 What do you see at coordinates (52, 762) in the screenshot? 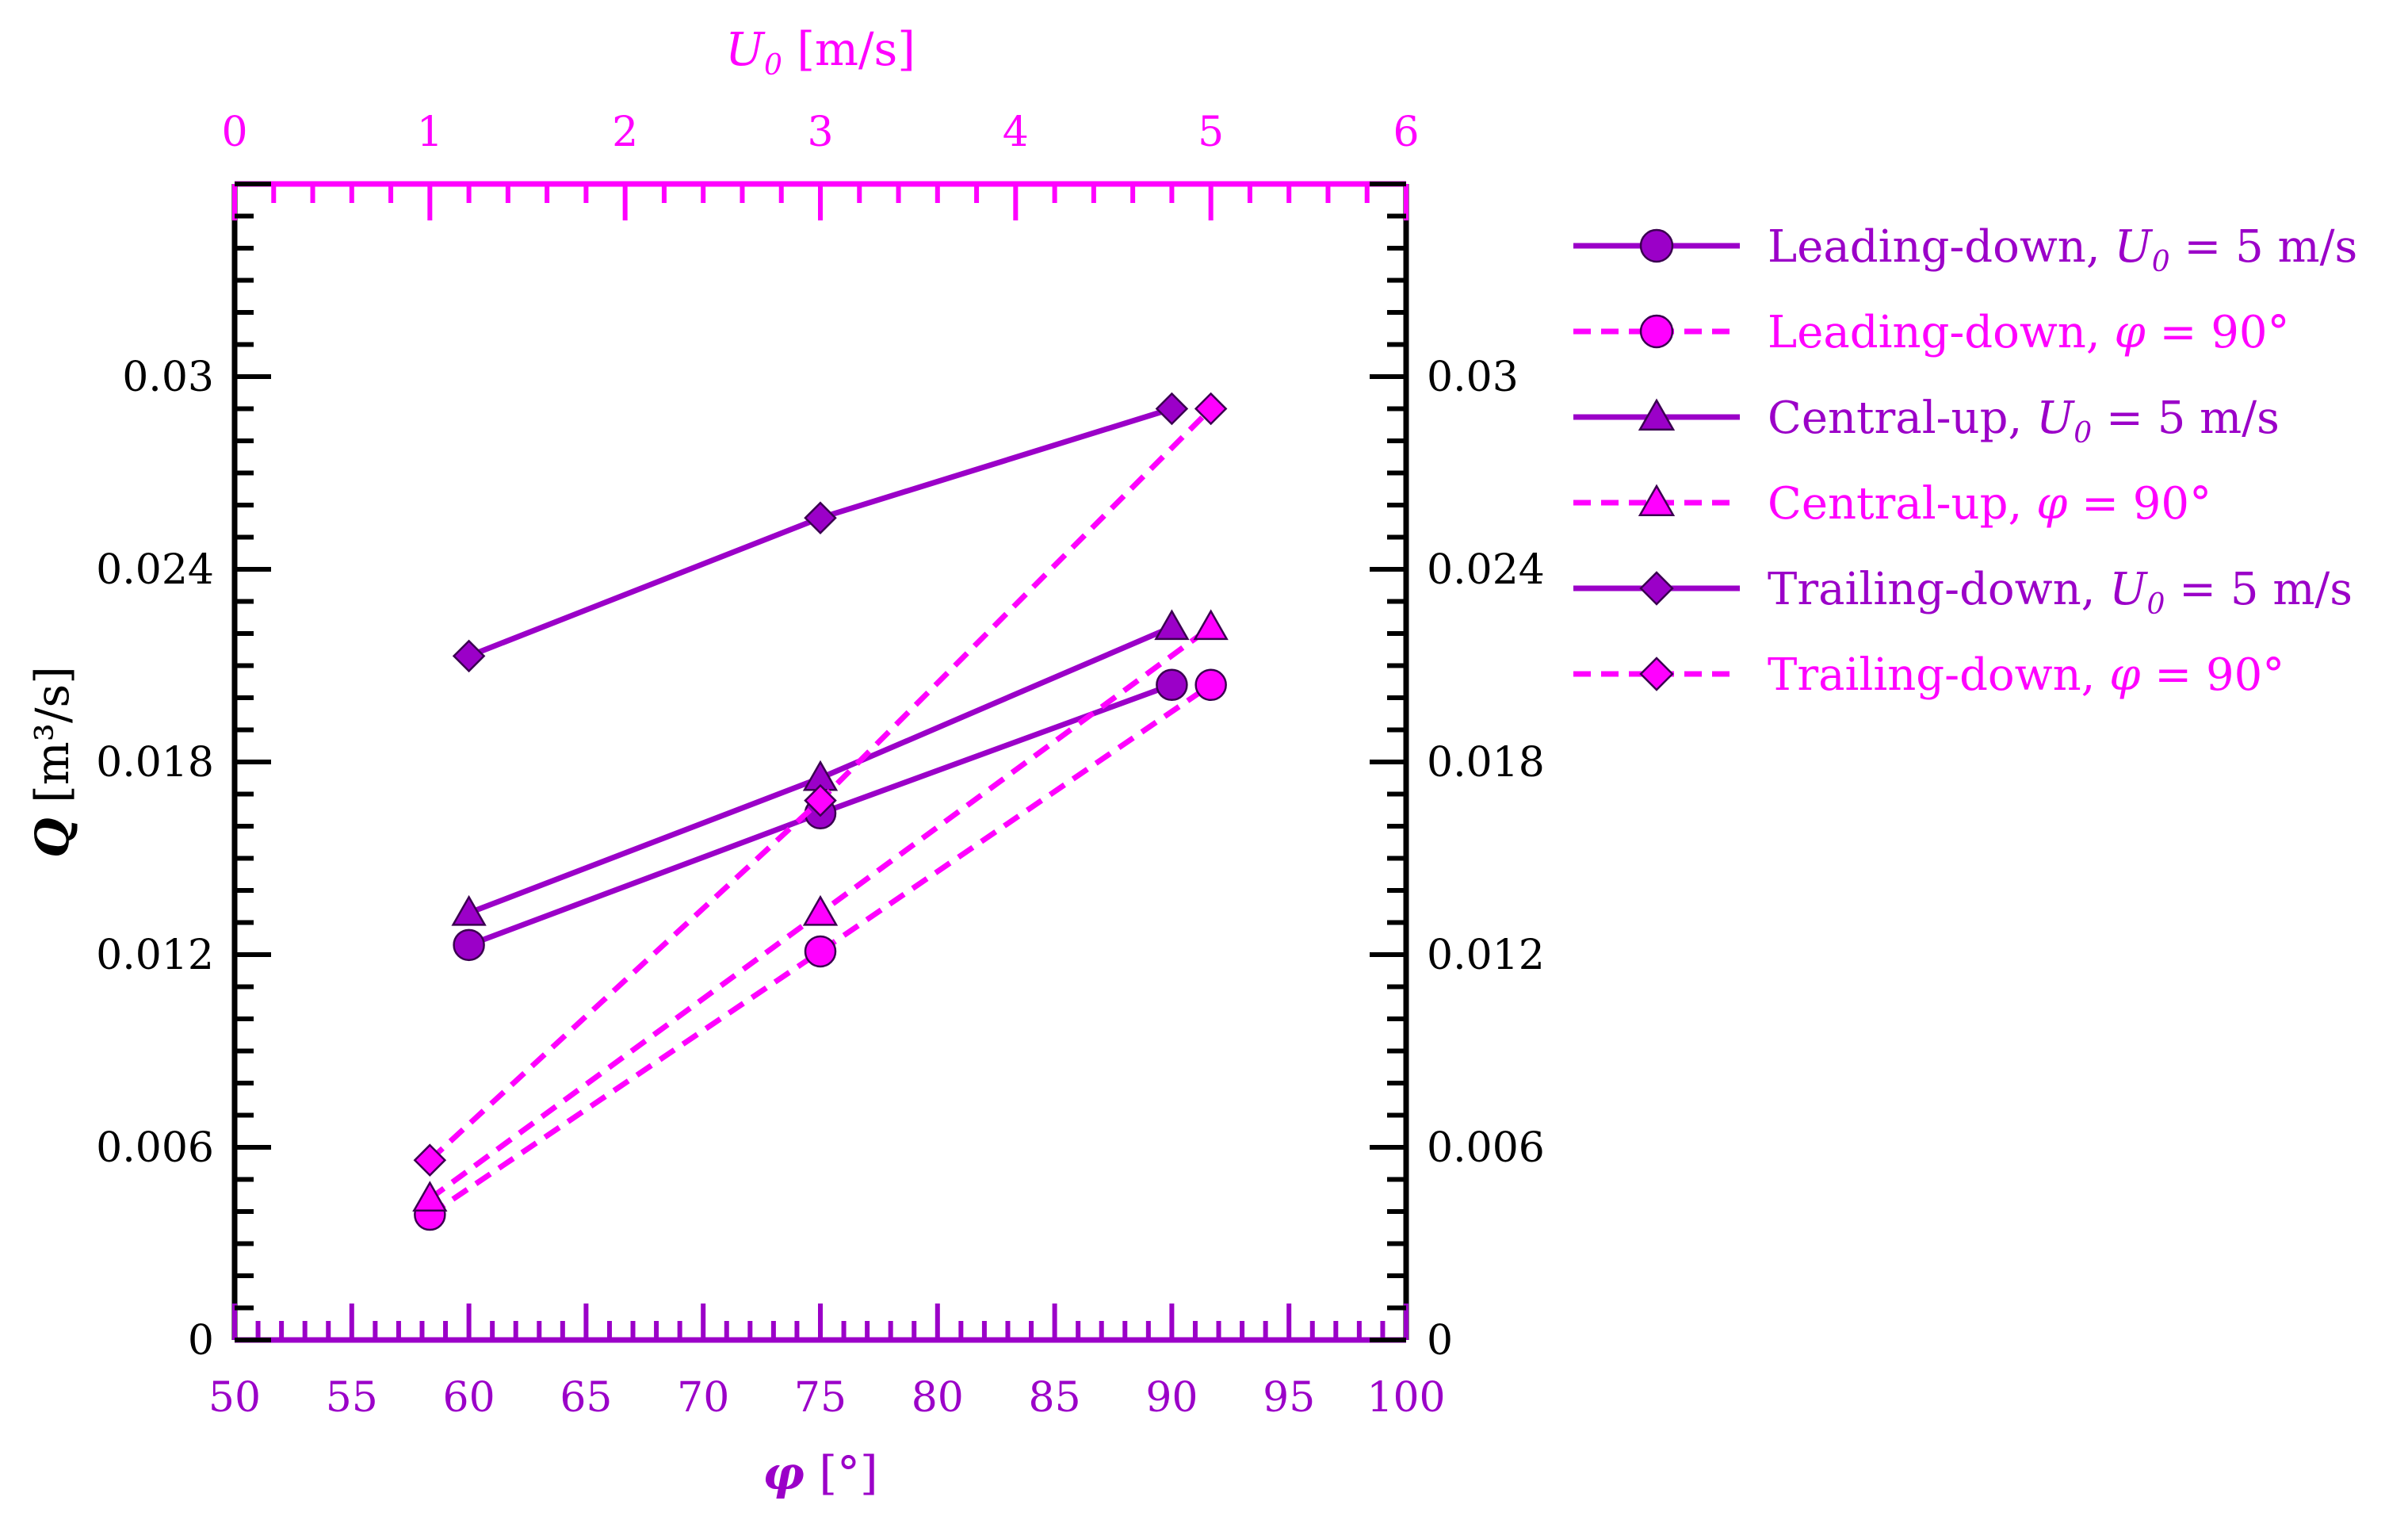
I see `y-title: Q [m³/s]` at bounding box center [52, 762].